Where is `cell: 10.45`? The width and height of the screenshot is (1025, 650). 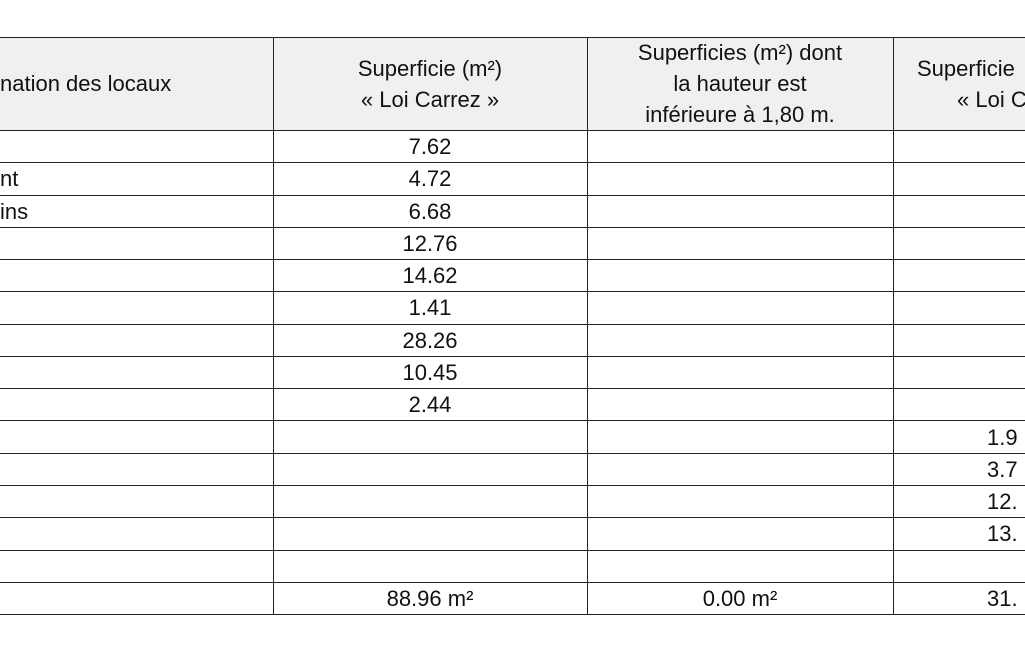 cell: 10.45 is located at coordinates (430, 373).